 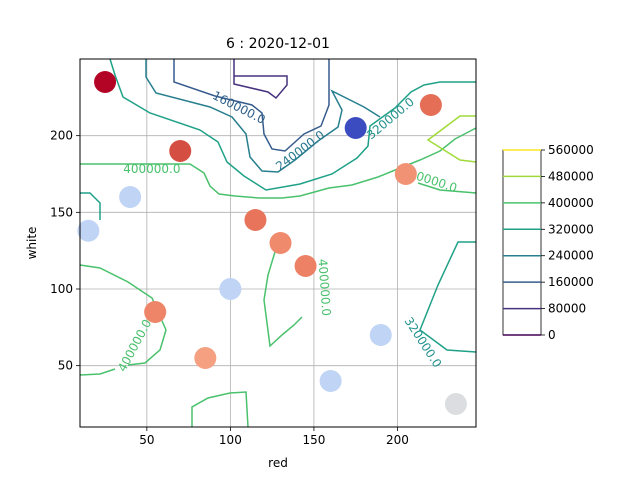 I want to click on colorbar-frame, so click(x=522, y=242).